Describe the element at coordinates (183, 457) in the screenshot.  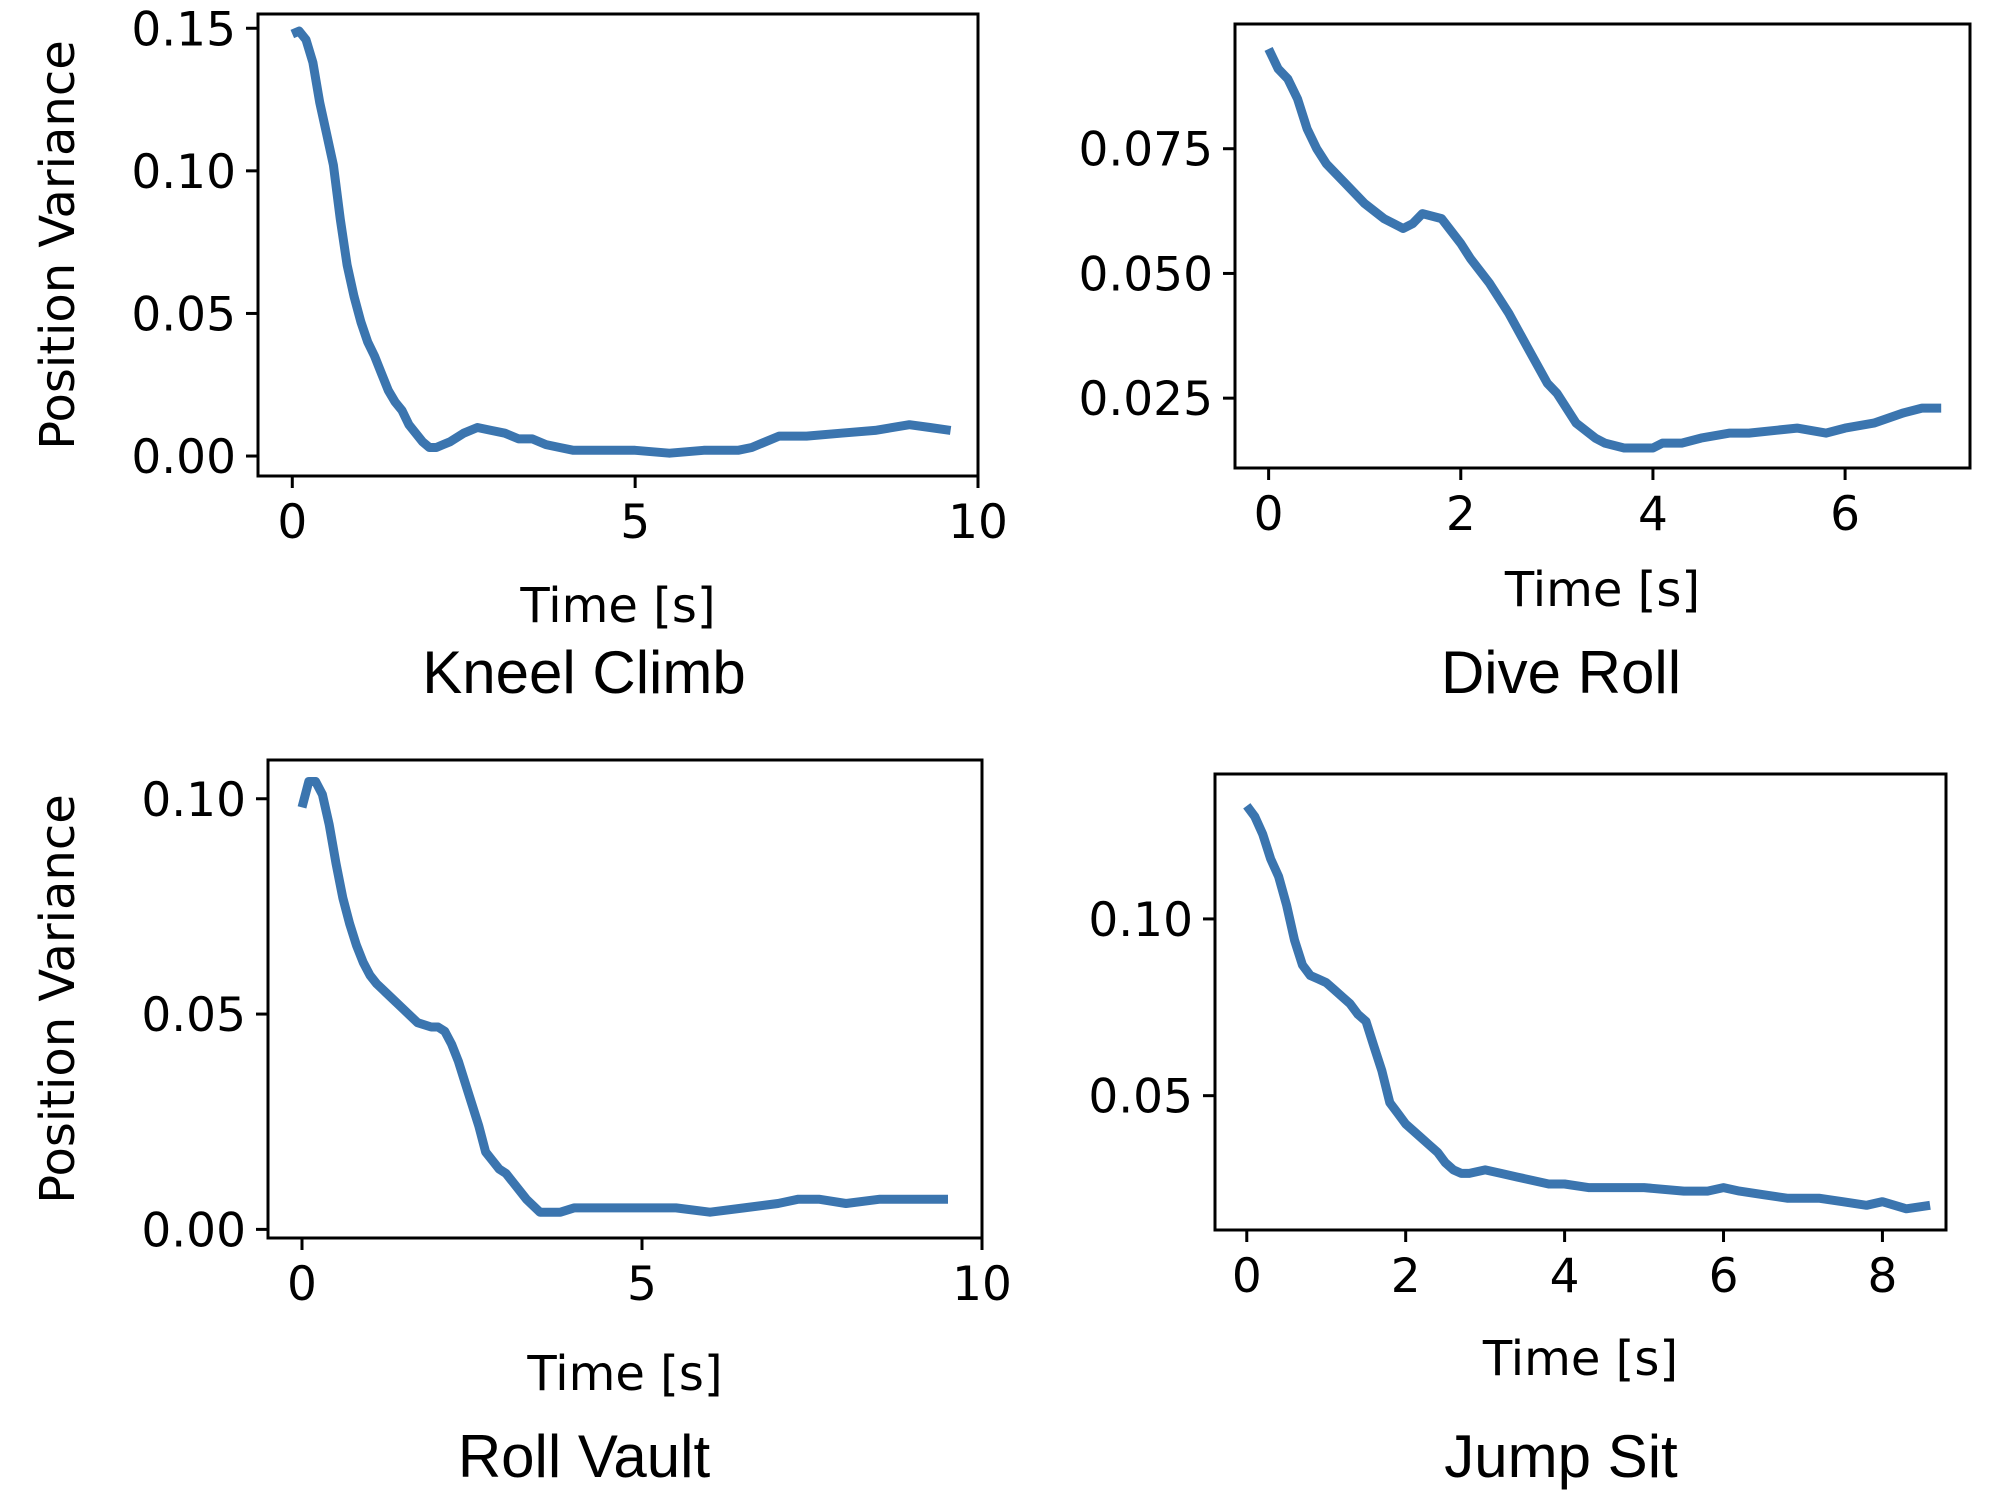
I see `y-tick-label-kneel-climb: 0.00` at that location.